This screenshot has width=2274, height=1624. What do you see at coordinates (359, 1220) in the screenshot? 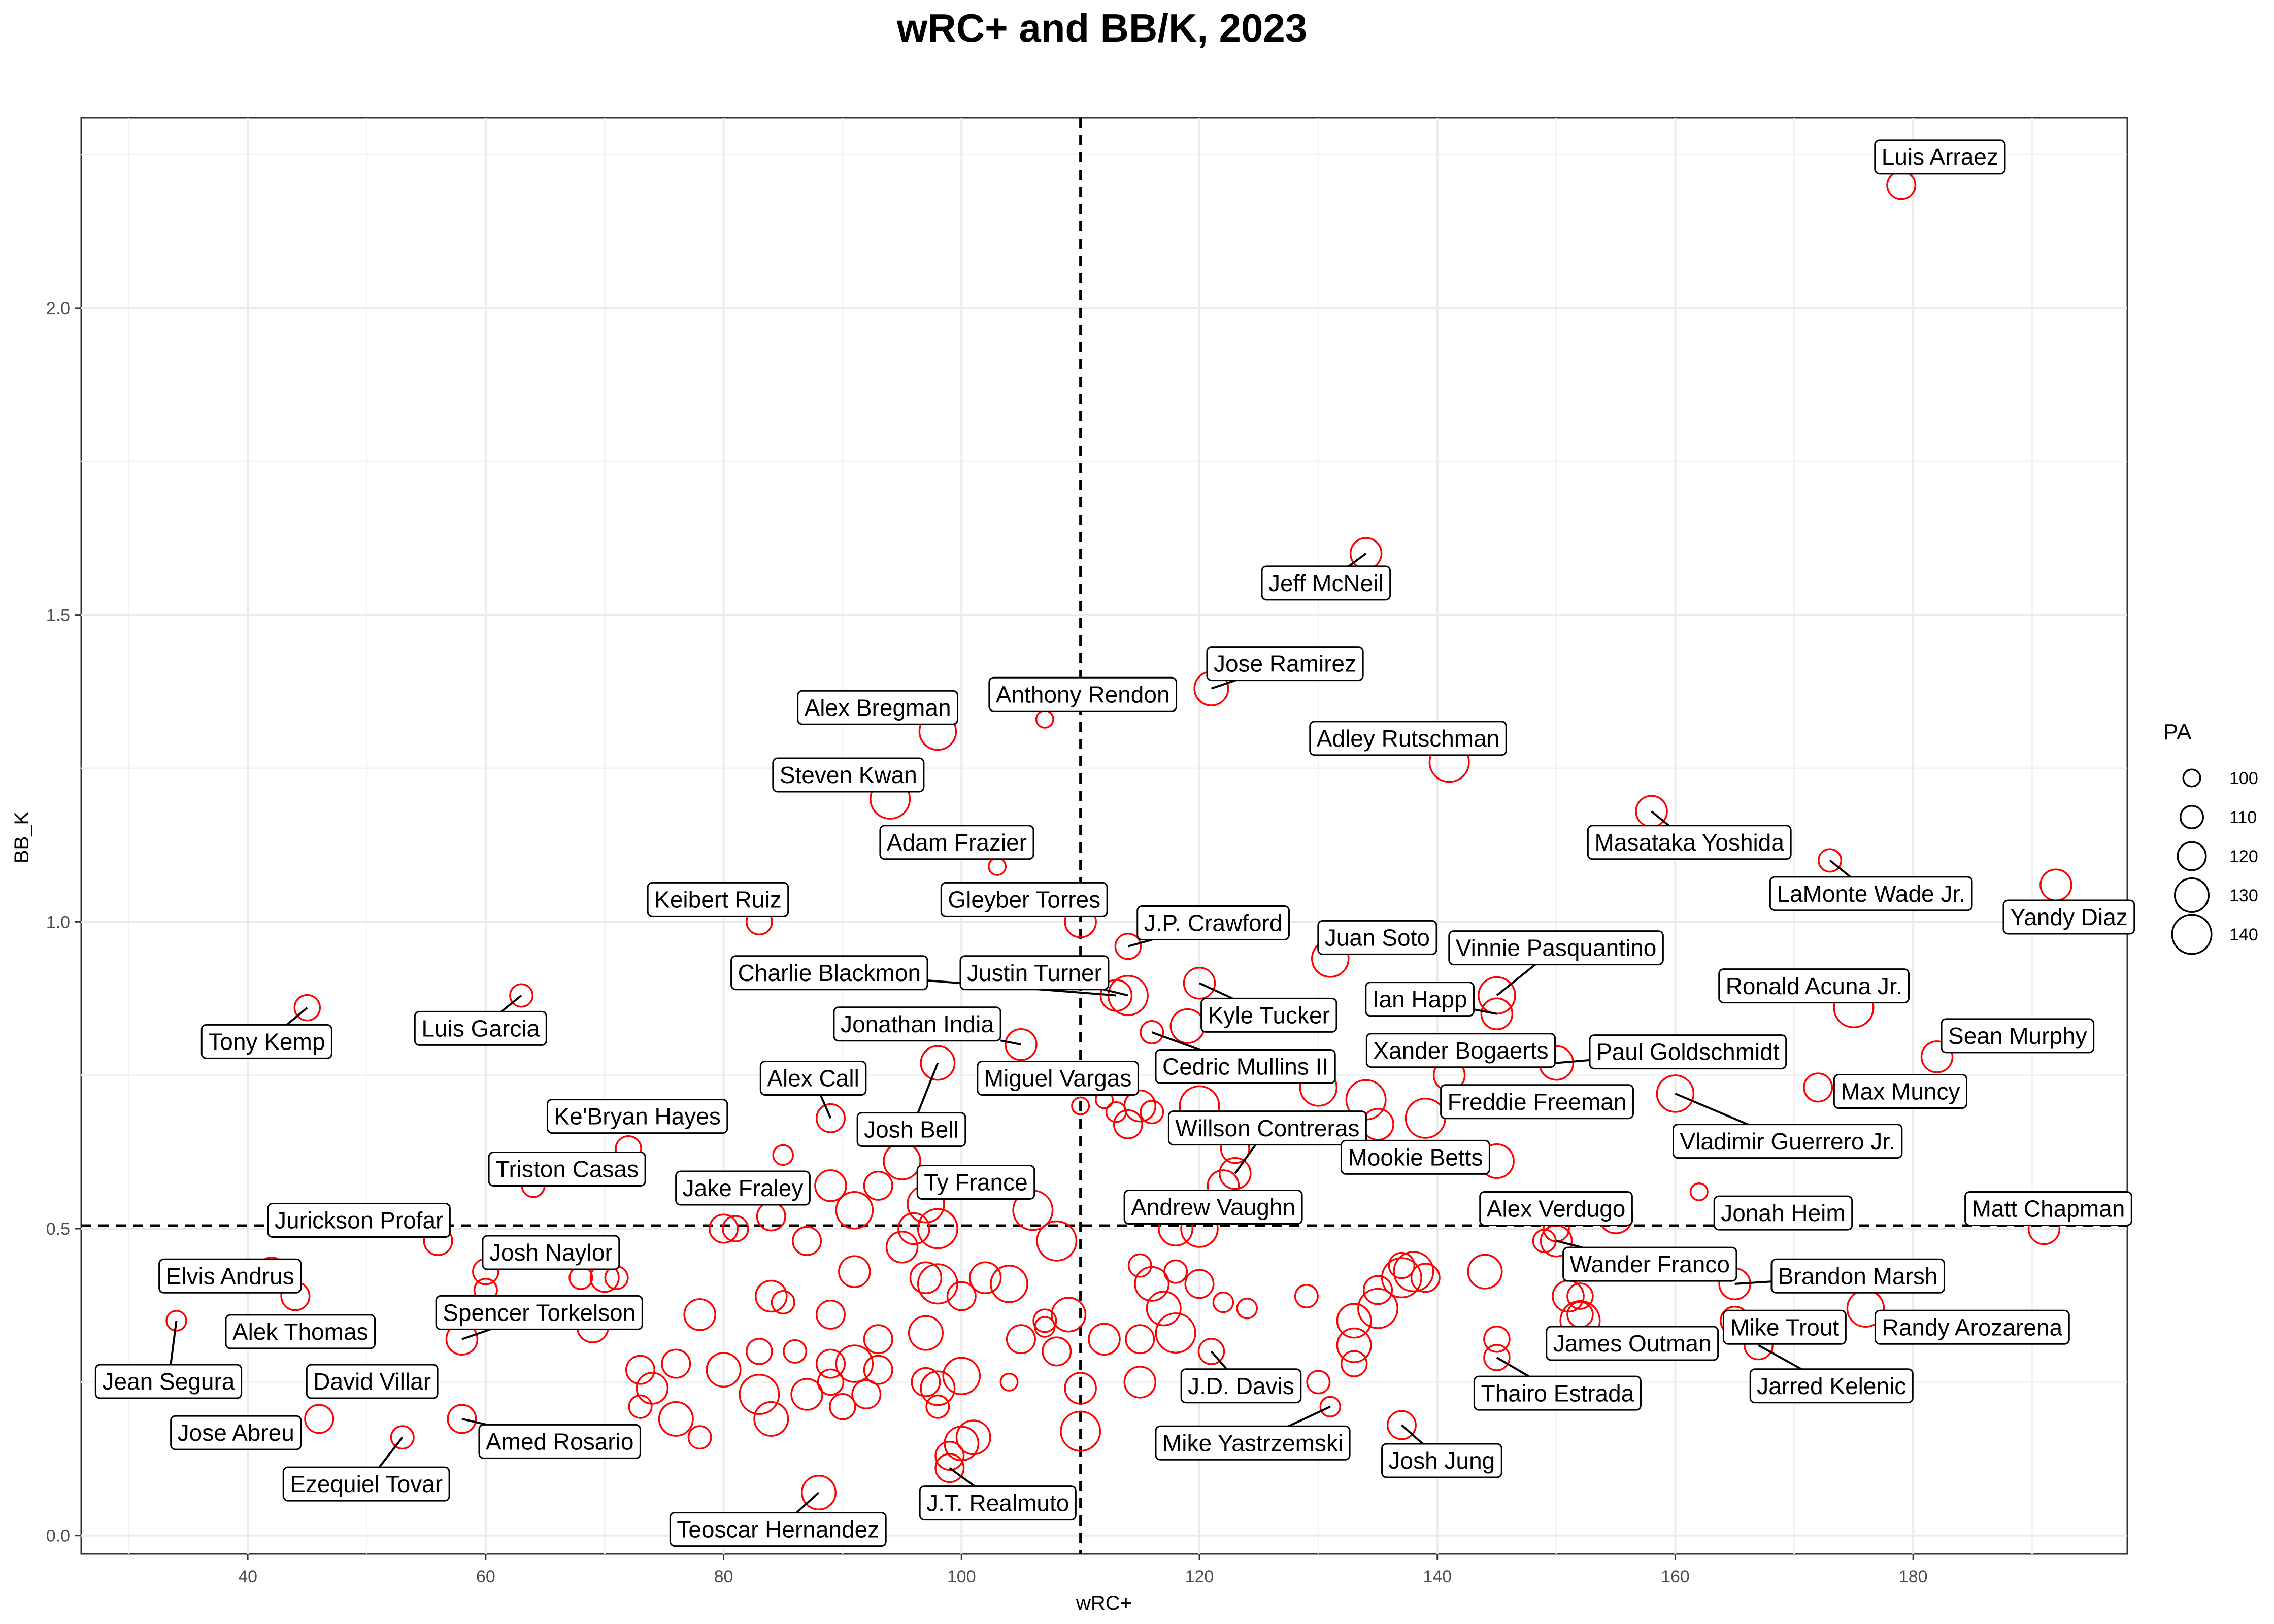
I see `label-text: Jurickson Profar` at bounding box center [359, 1220].